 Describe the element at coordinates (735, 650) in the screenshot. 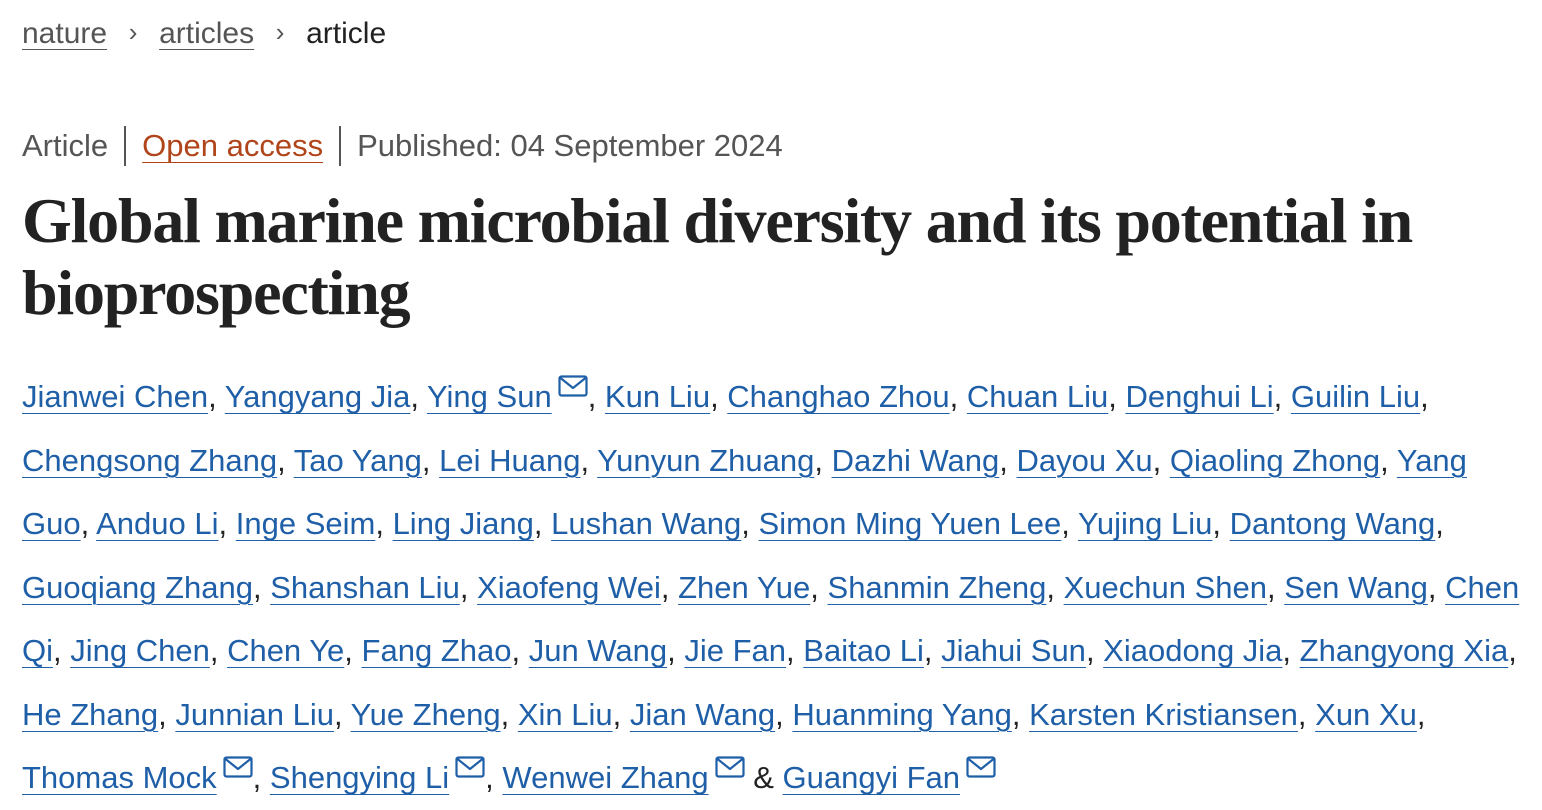

I see `author-link: Jie Fan` at that location.